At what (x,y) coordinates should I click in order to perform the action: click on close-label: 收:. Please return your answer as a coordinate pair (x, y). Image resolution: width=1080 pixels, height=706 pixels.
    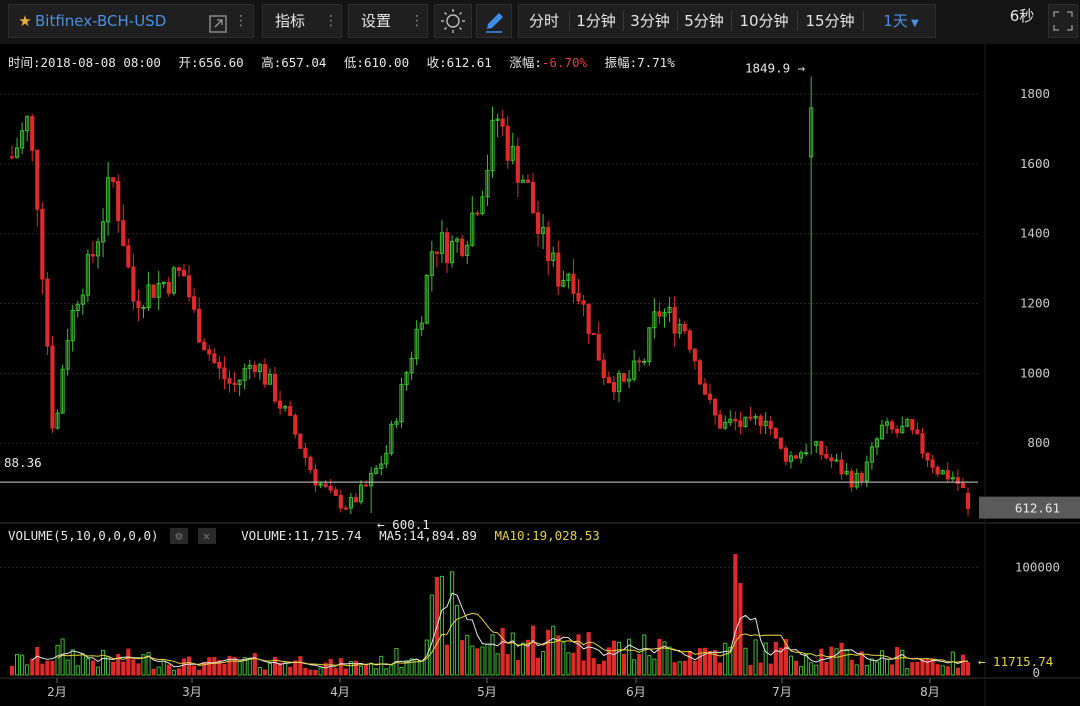
    Looking at the image, I should click on (436, 62).